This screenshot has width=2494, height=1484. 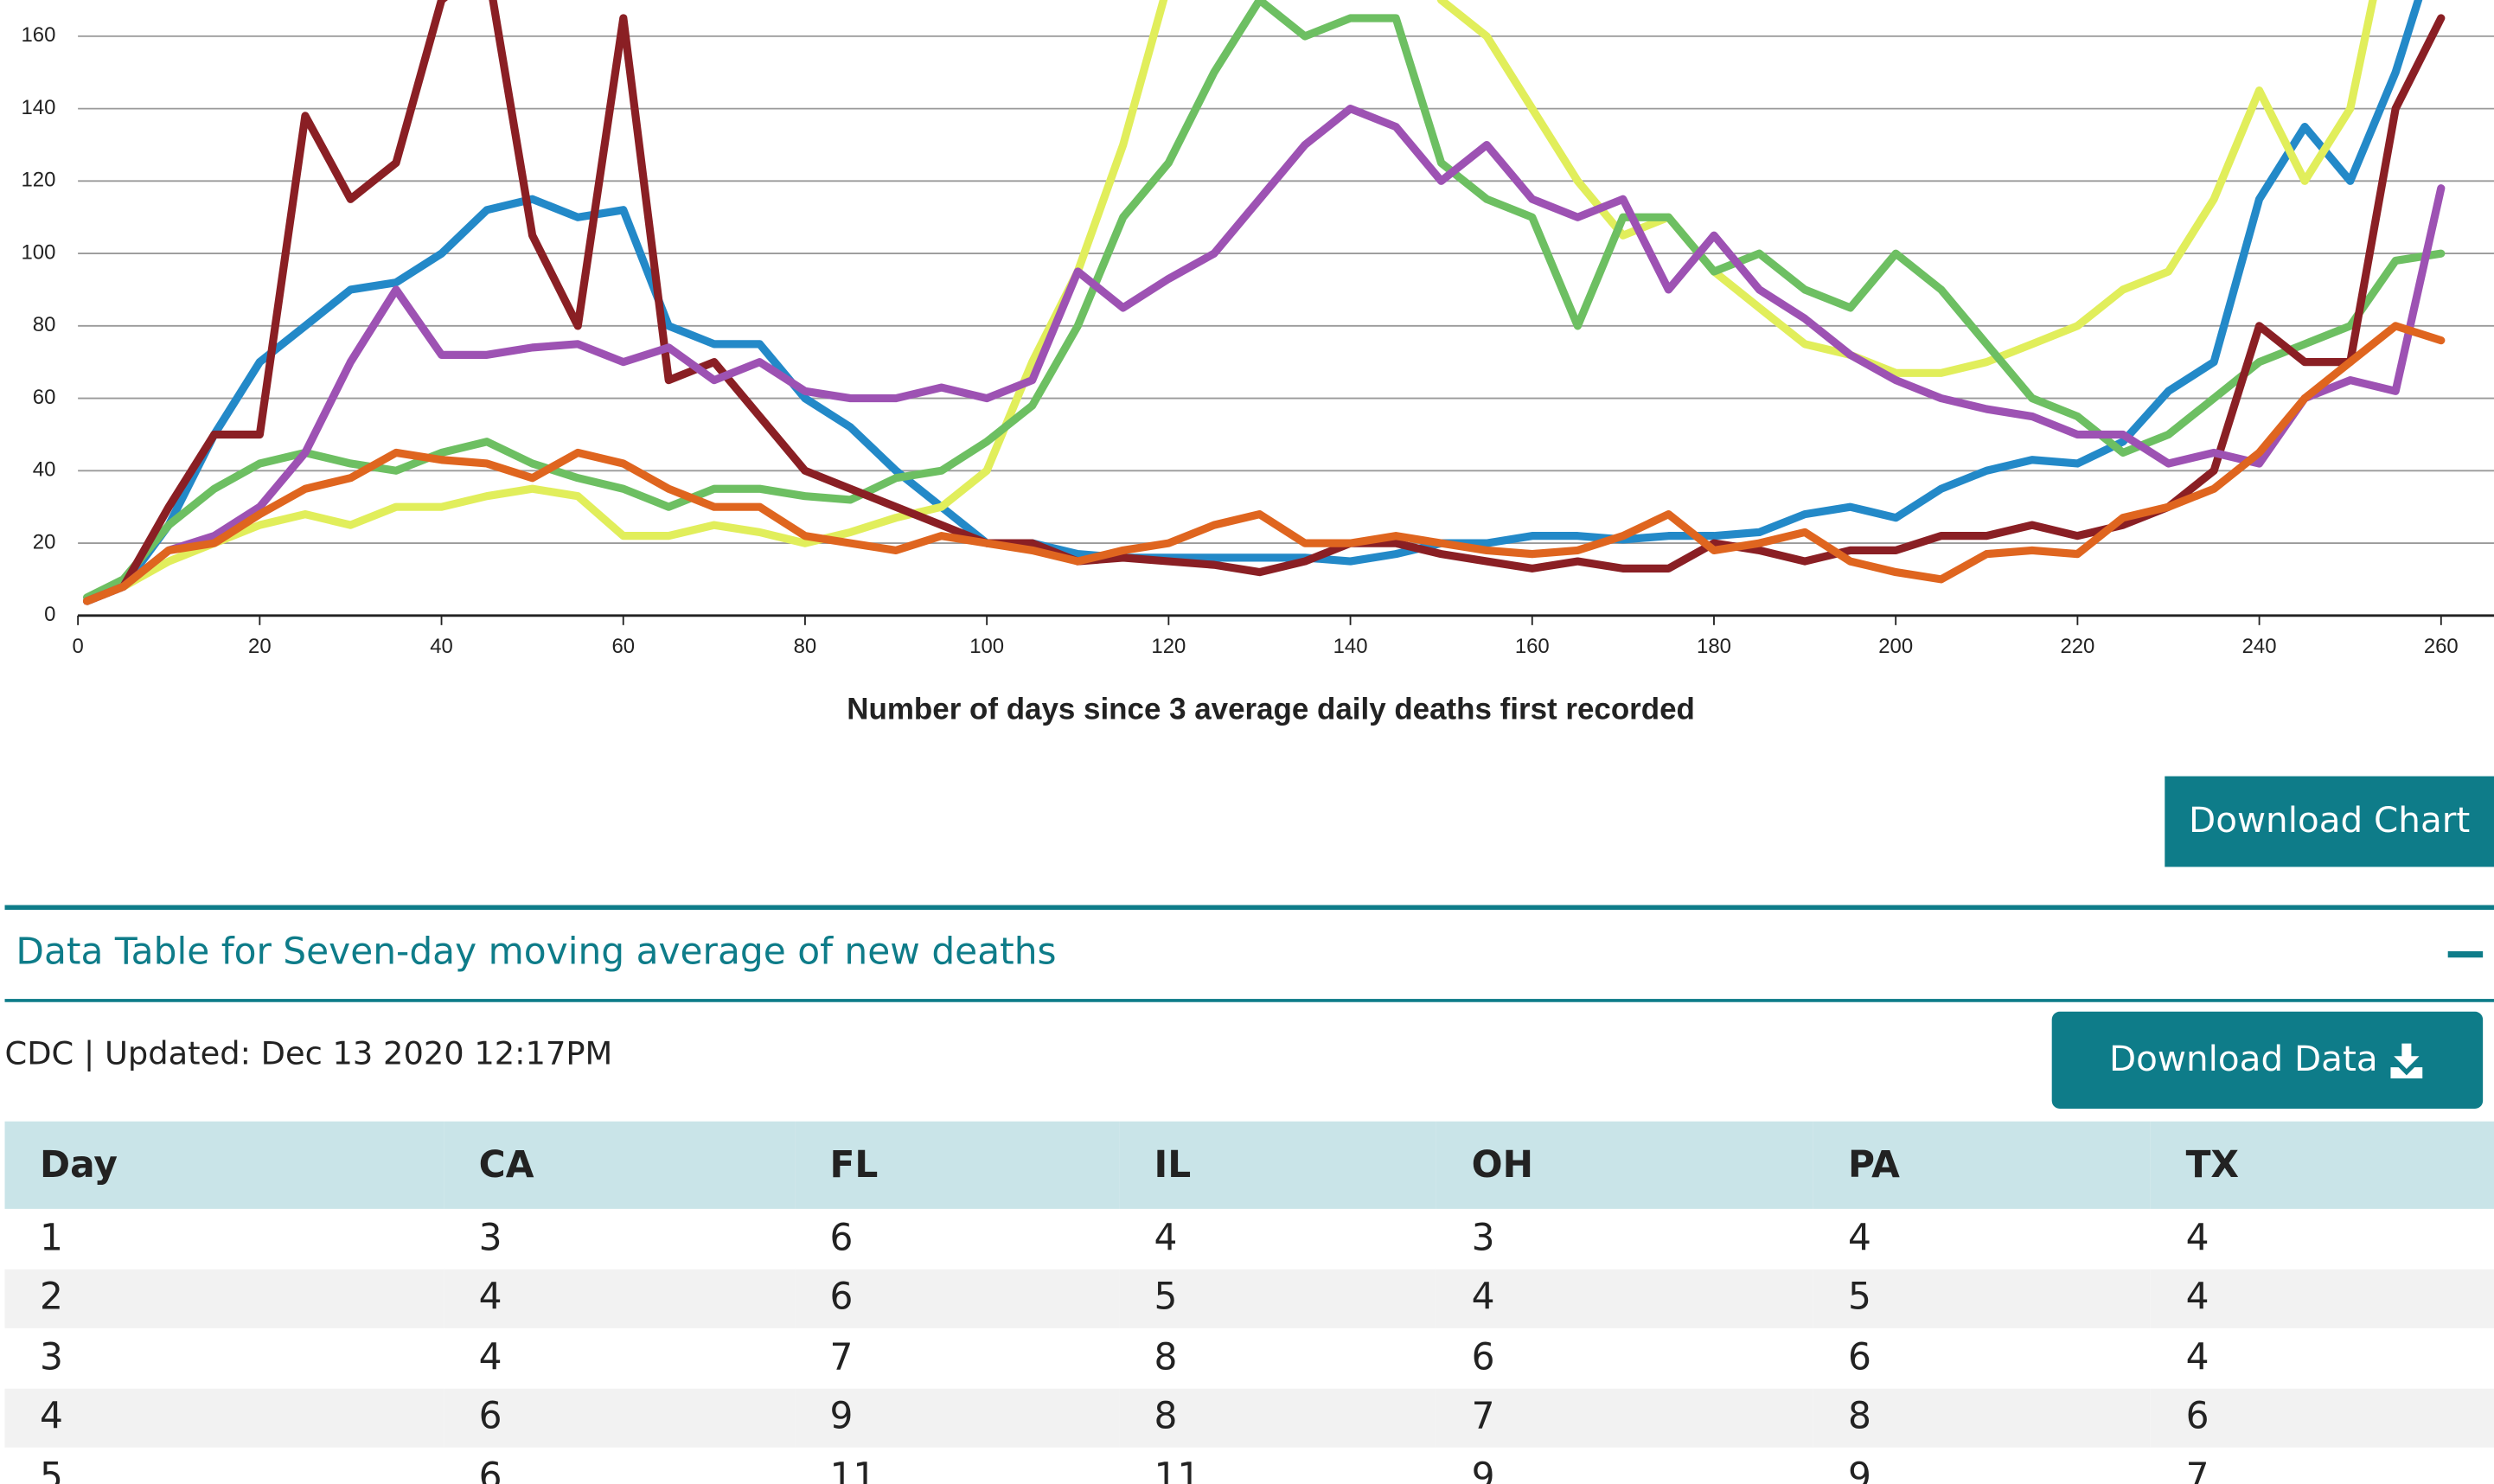 What do you see at coordinates (44, 398) in the screenshot?
I see `y-tick-label: 60` at bounding box center [44, 398].